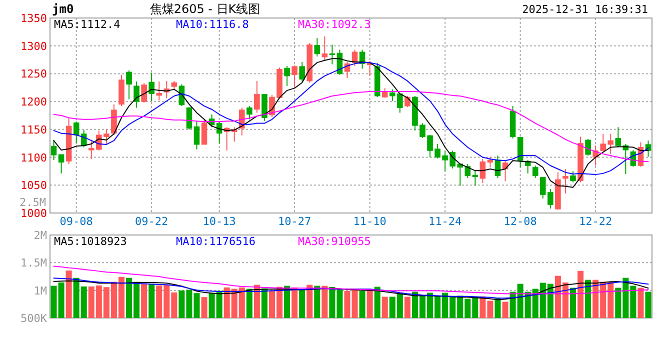 The image size is (660, 360). Describe the element at coordinates (212, 24) in the screenshot. I see `text: MA10:1116.8` at that location.